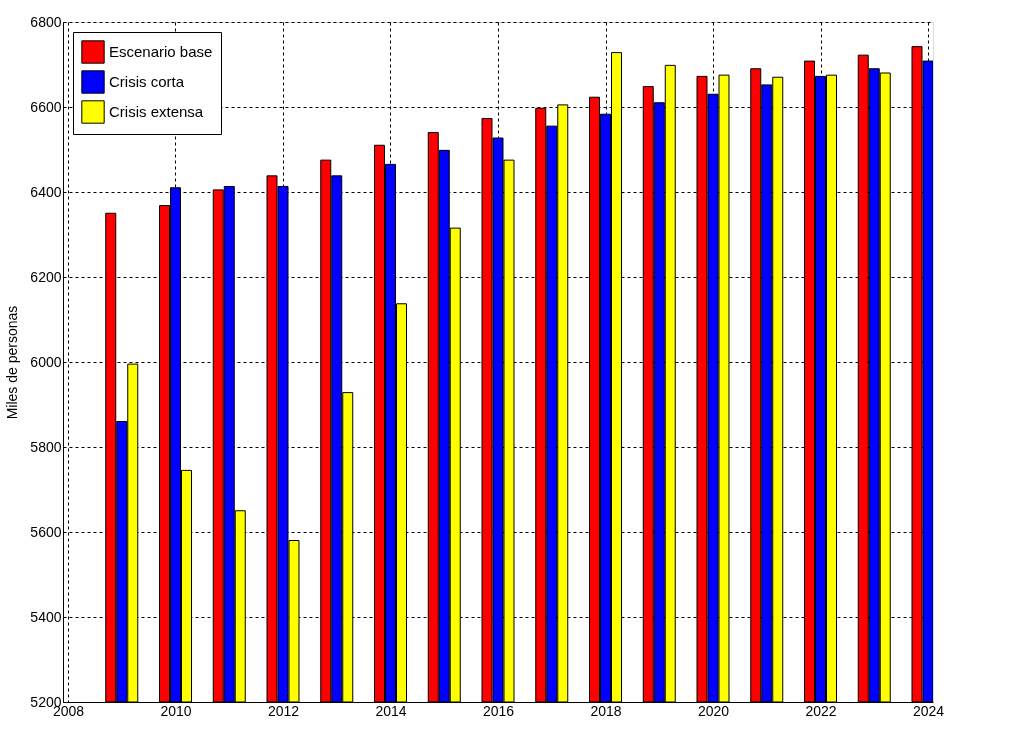 Image resolution: width=1018 pixels, height=742 pixels. I want to click on y-tick-label: 6600, so click(46, 106).